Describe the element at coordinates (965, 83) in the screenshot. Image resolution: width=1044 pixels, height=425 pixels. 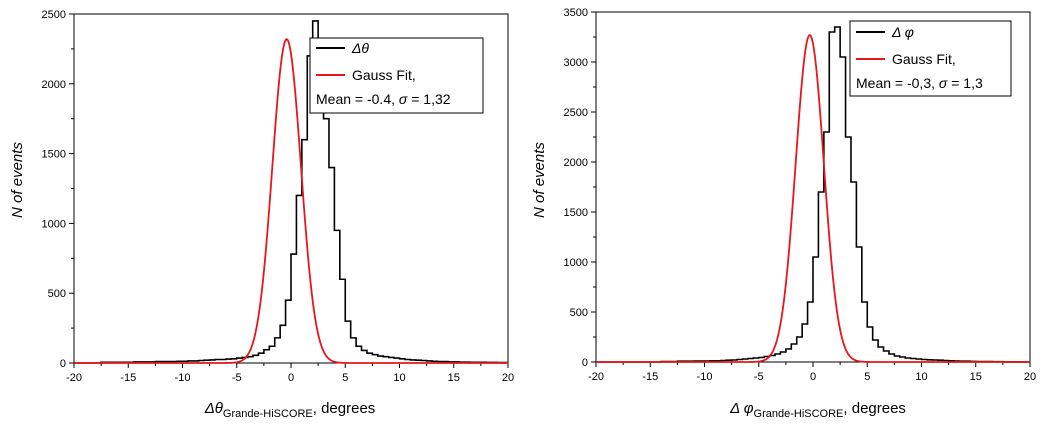
I see `fit-params-suffix: = 1,3` at that location.